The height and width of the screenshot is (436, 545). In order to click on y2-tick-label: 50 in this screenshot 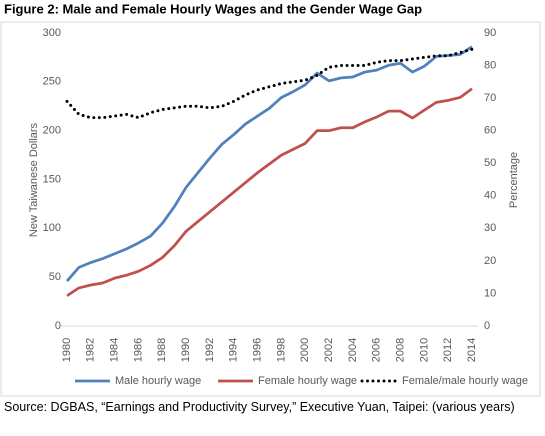, I will do `click(490, 163)`.